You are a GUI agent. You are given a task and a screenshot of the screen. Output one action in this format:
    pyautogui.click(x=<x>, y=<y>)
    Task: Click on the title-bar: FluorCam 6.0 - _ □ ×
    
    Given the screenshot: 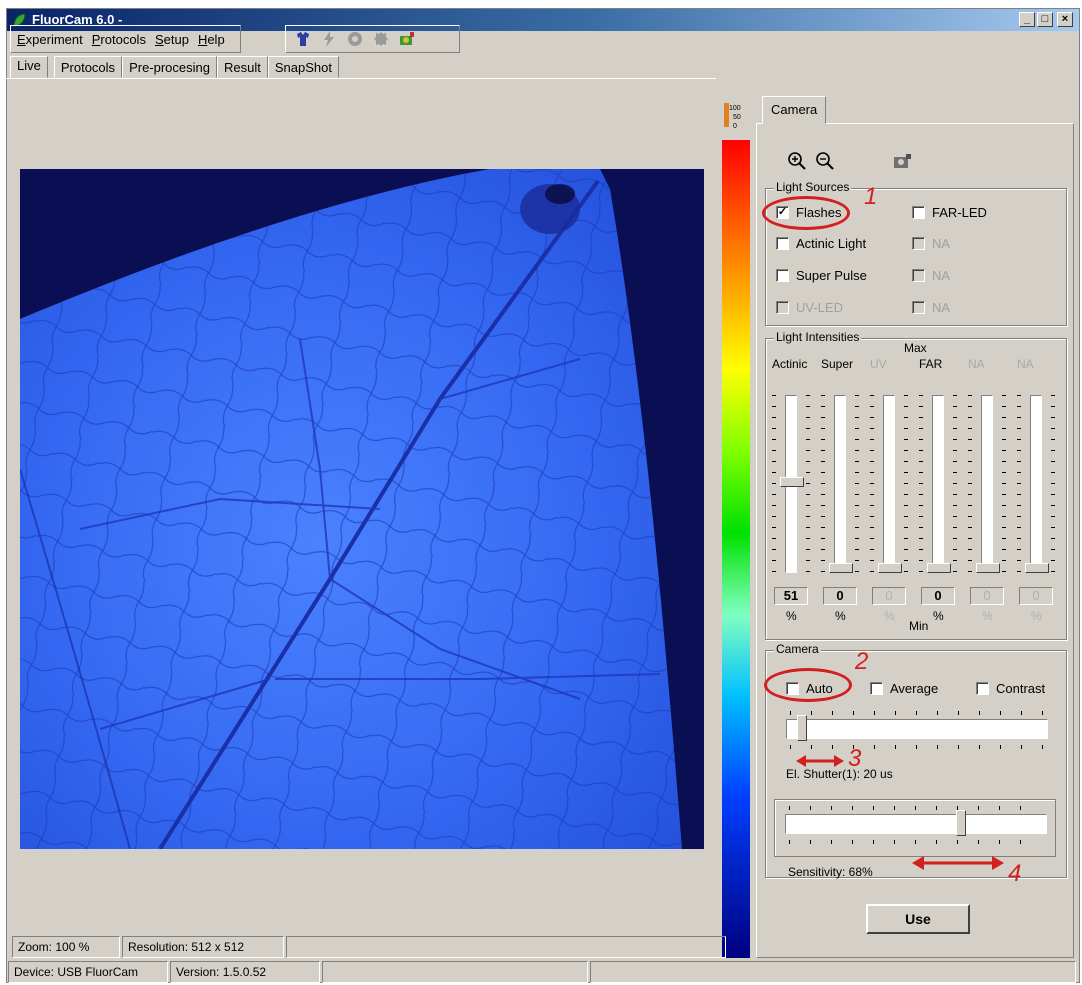 What is the action you would take?
    pyautogui.click(x=543, y=20)
    